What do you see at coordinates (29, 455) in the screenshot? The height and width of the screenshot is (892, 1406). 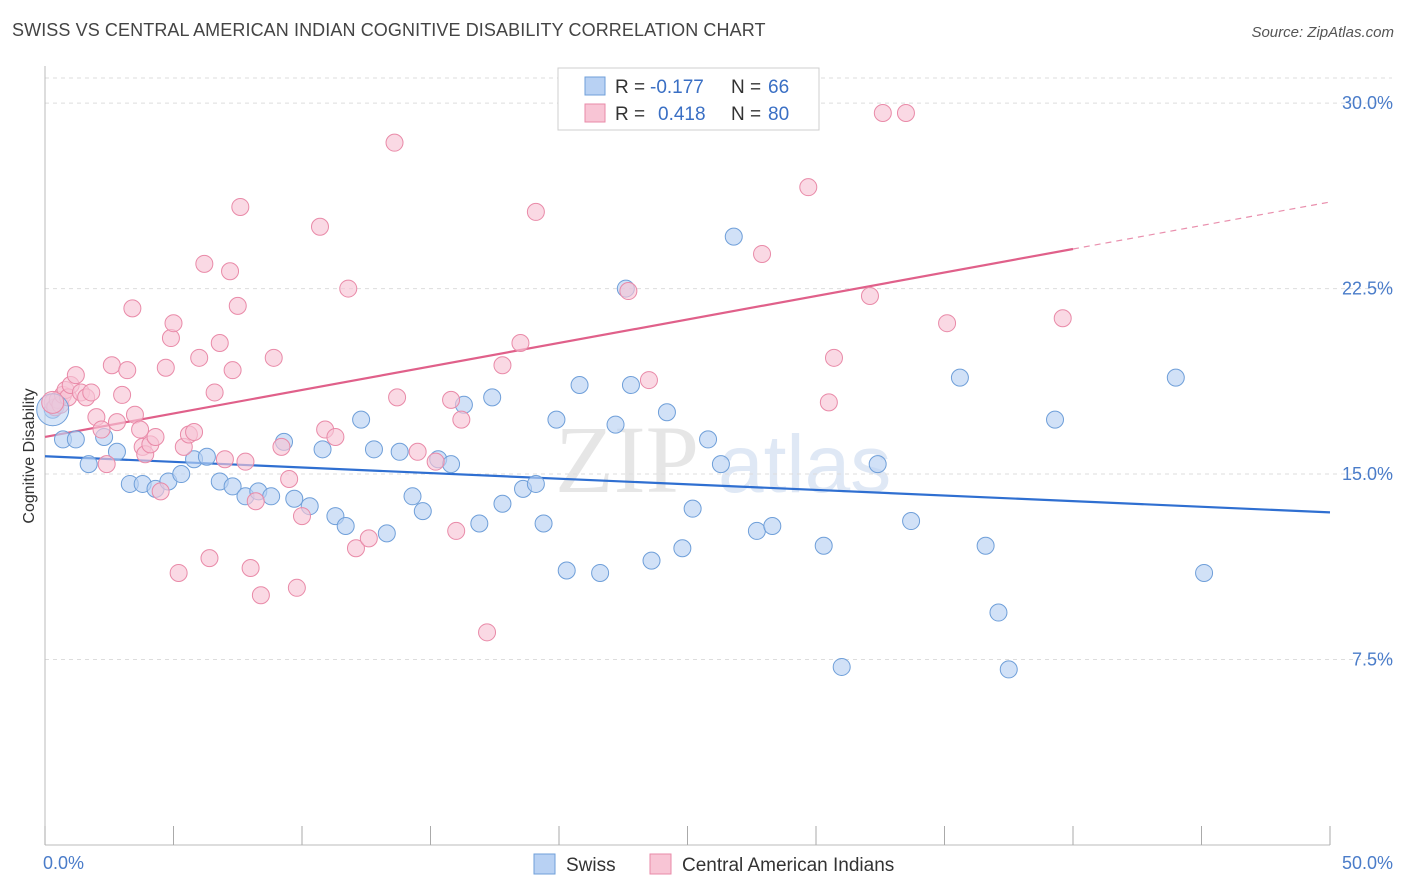 I see `y-axis-label: Cognitive Disability` at bounding box center [29, 455].